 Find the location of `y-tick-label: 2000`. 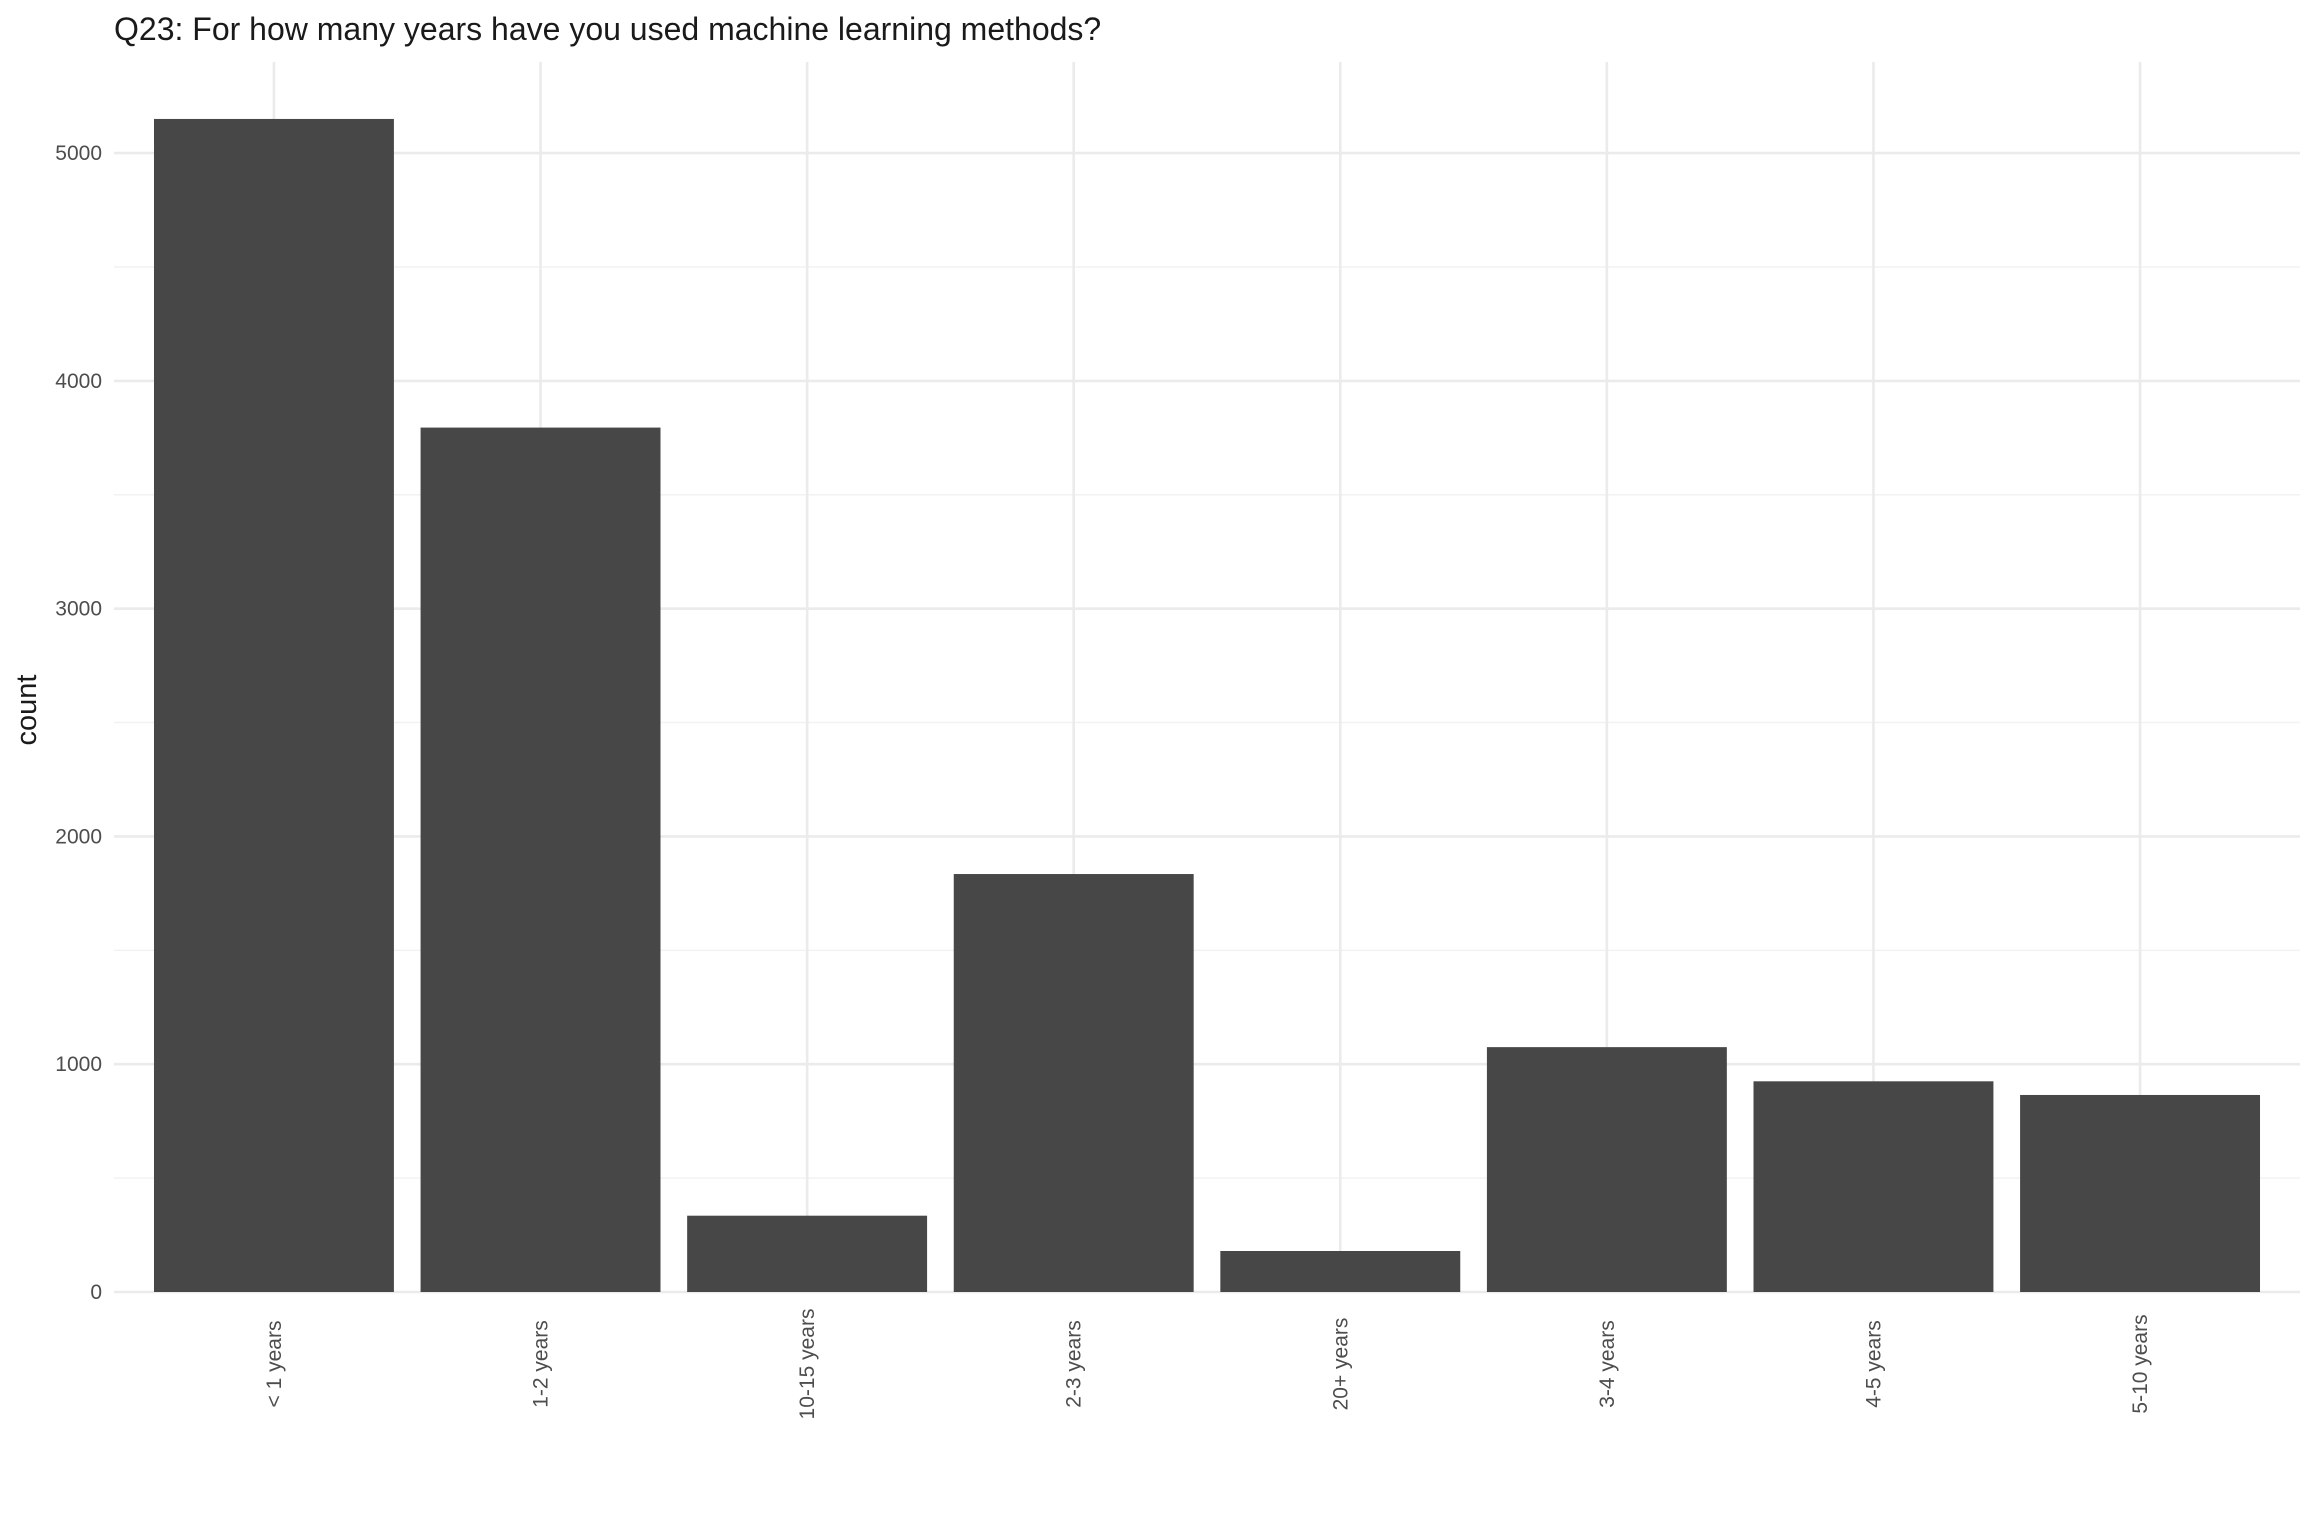

y-tick-label: 2000 is located at coordinates (78, 836).